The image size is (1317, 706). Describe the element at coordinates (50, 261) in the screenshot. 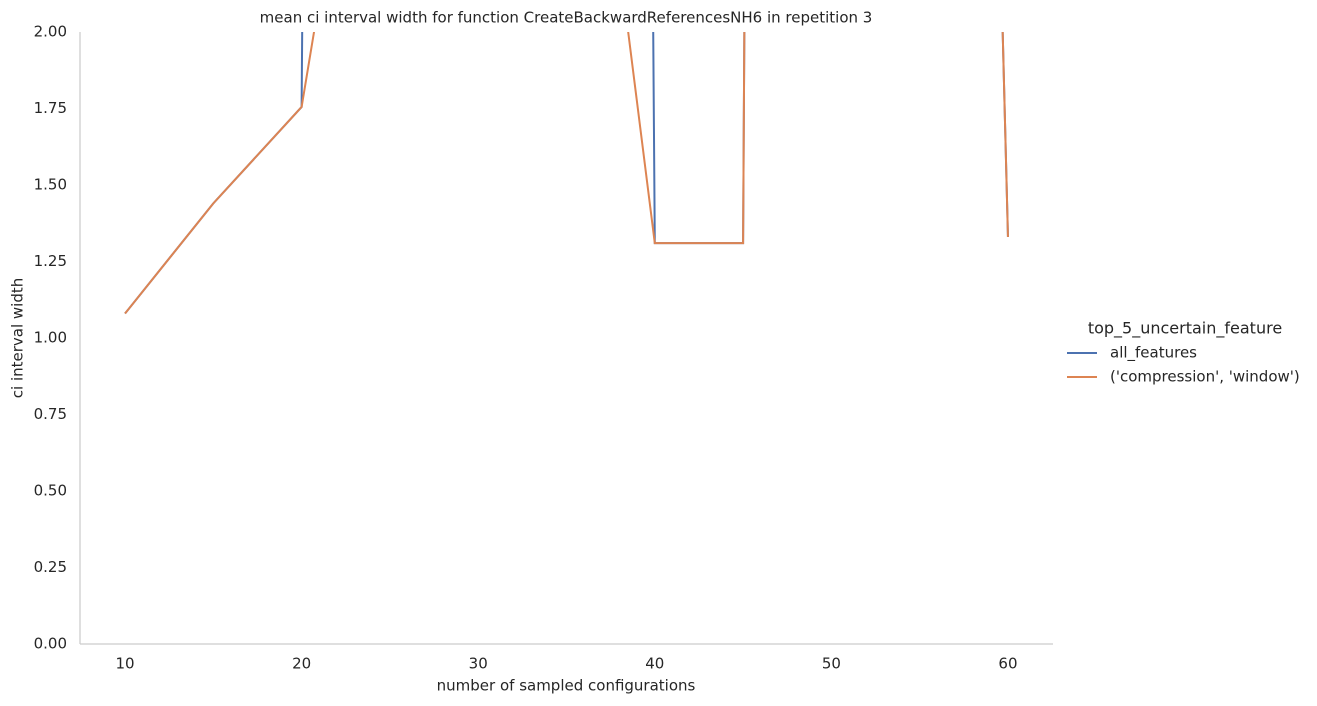

I see `y-tick-label: 1.25` at that location.